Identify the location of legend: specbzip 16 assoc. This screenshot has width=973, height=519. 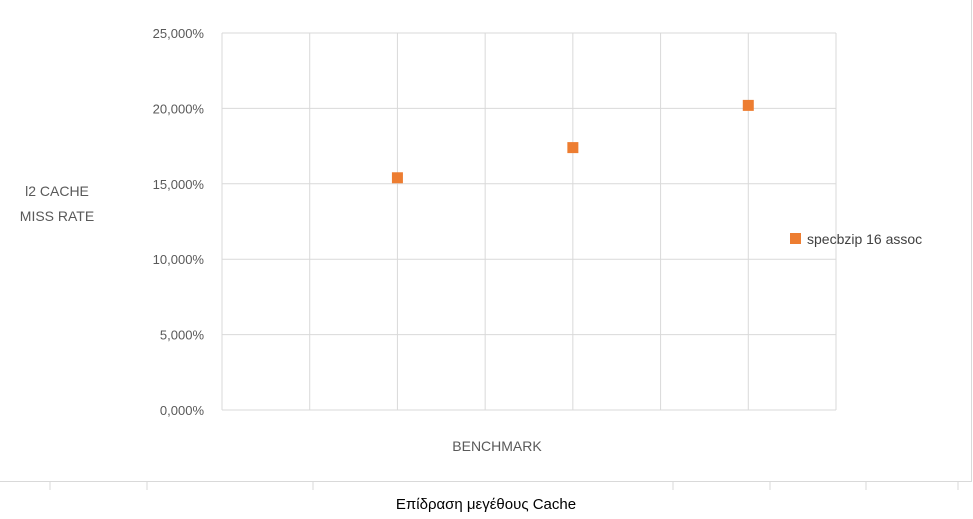
(856, 239).